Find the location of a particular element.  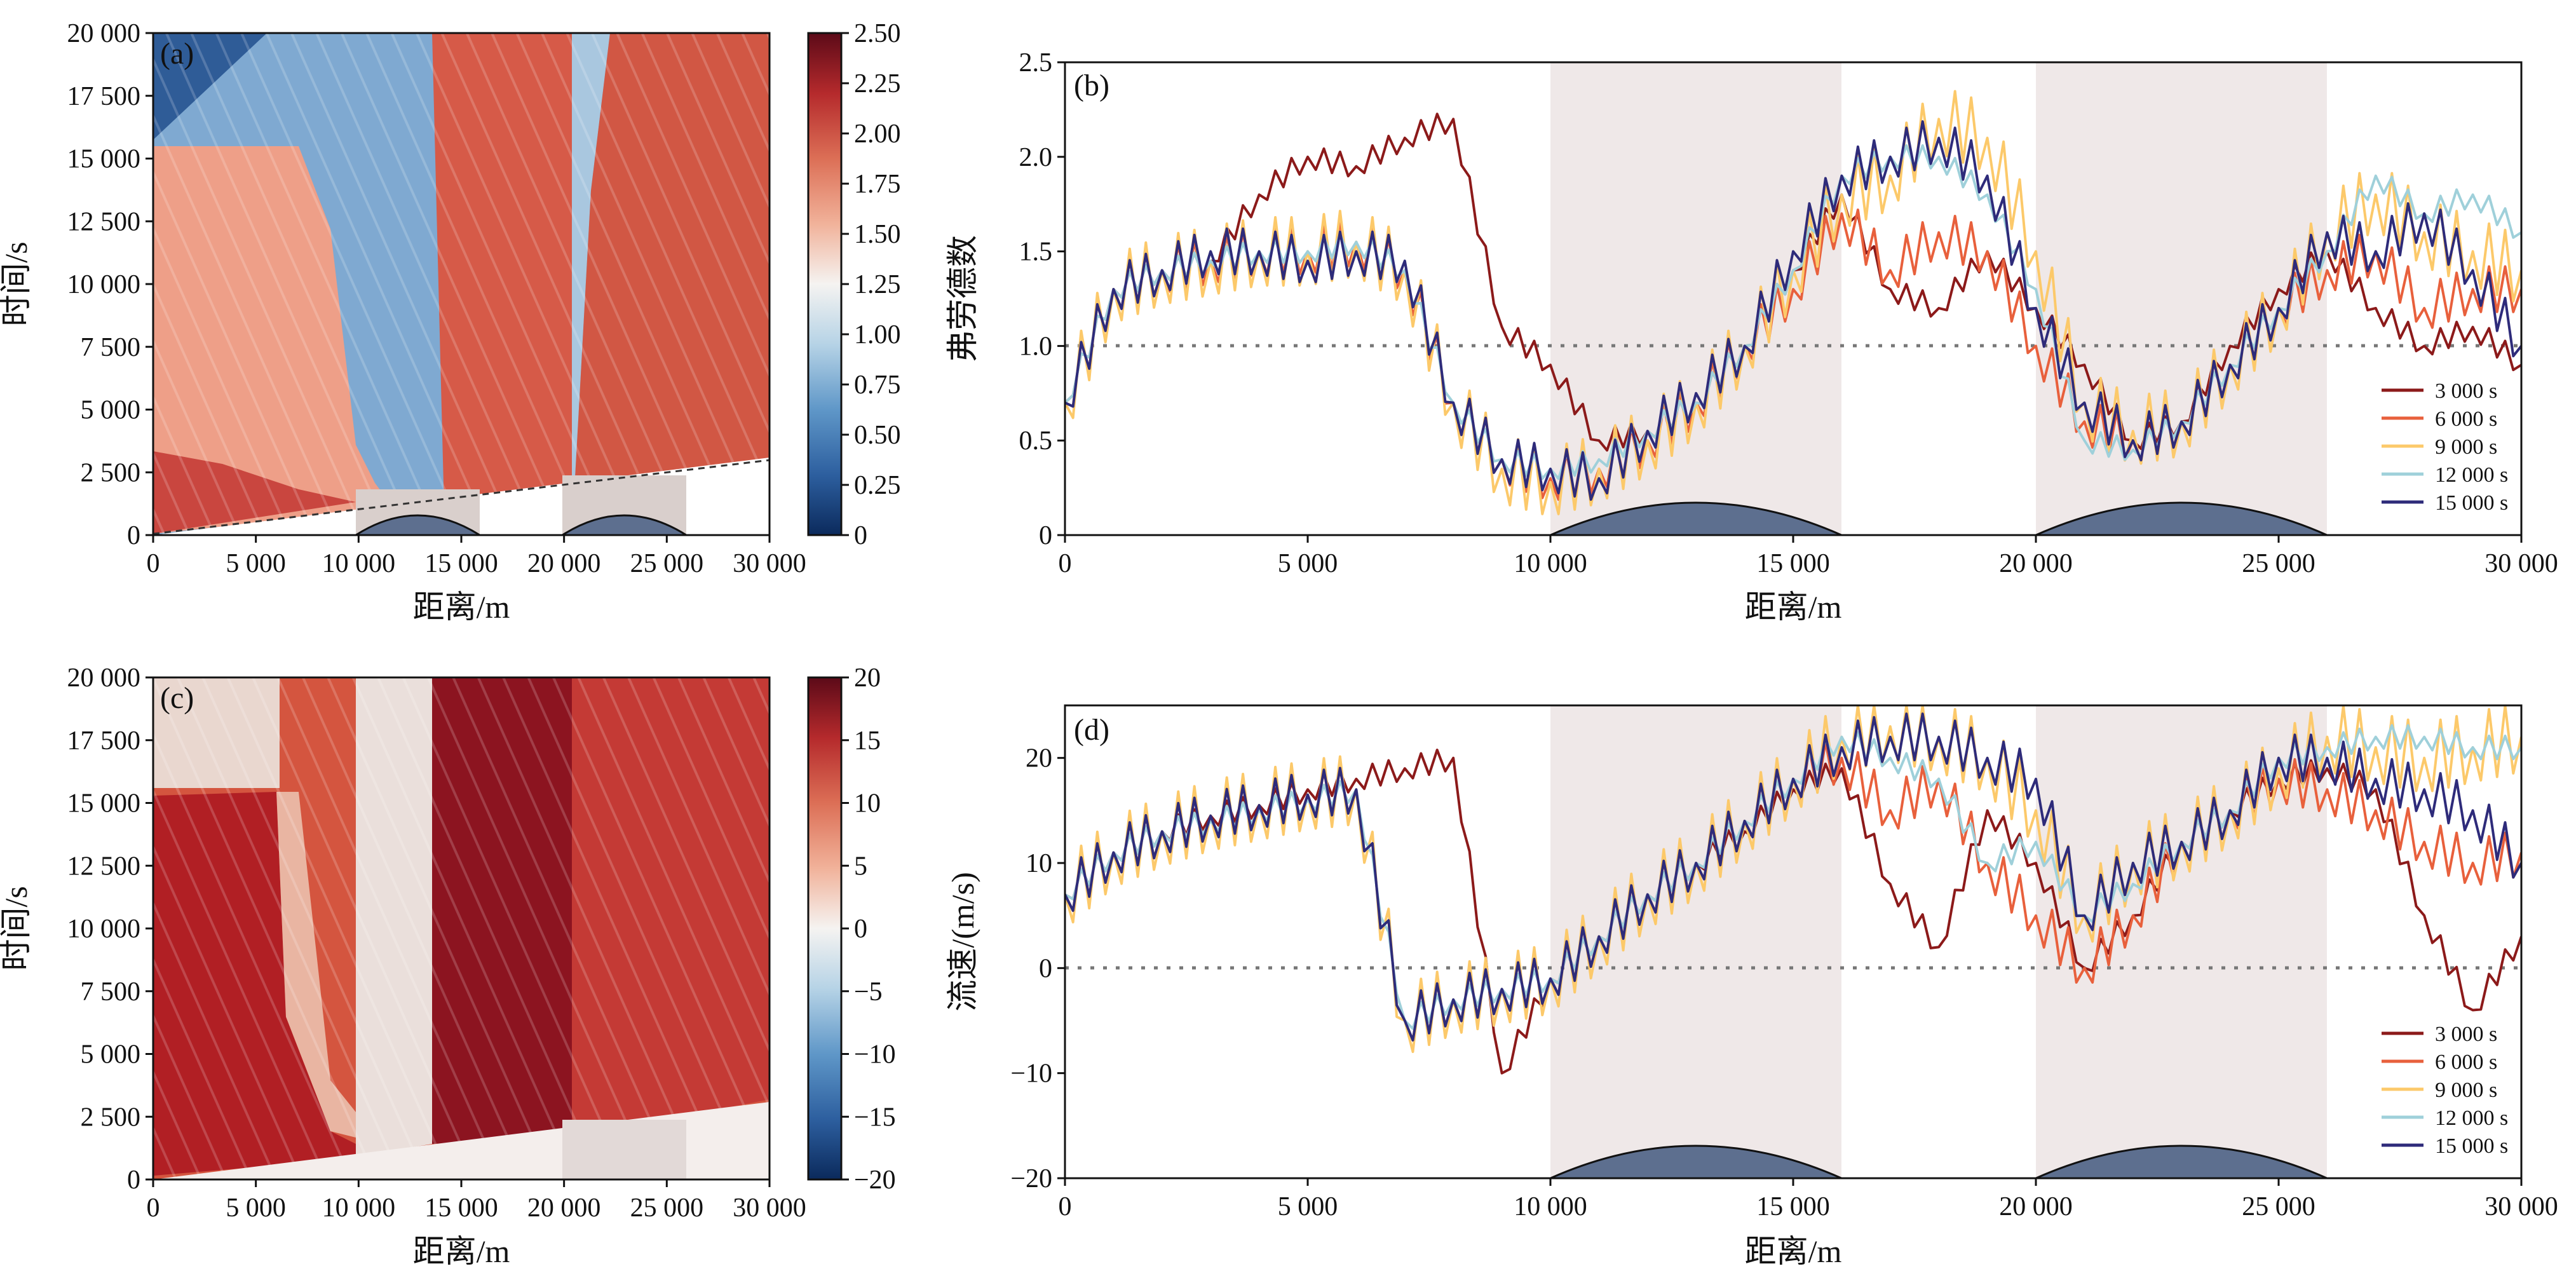

panel-c-label: (c) is located at coordinates (177, 698).